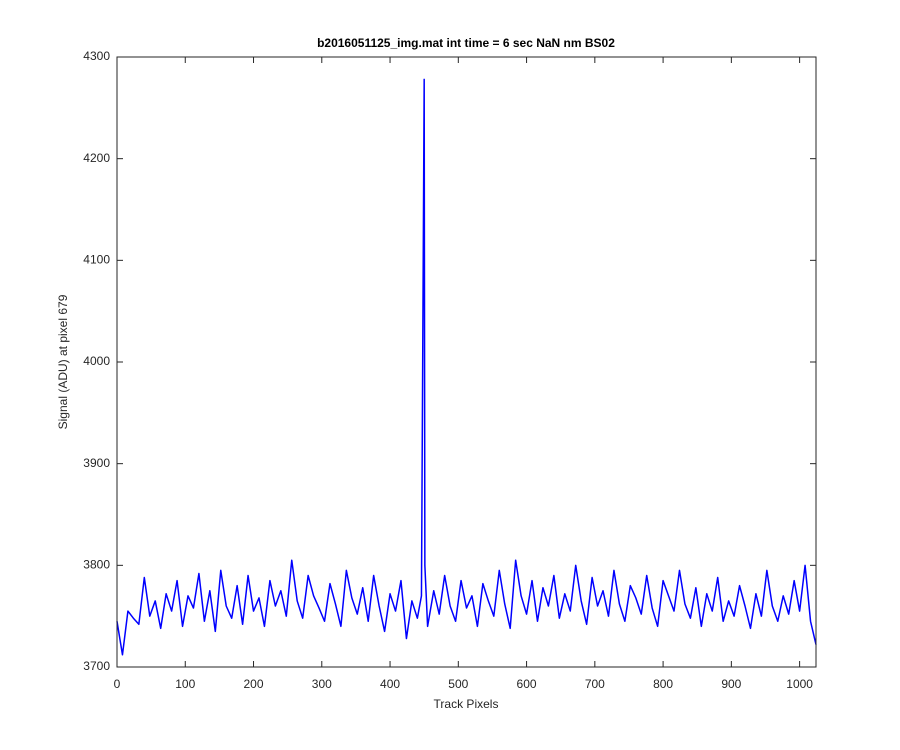  What do you see at coordinates (390, 684) in the screenshot?
I see `x-tick-label: 400` at bounding box center [390, 684].